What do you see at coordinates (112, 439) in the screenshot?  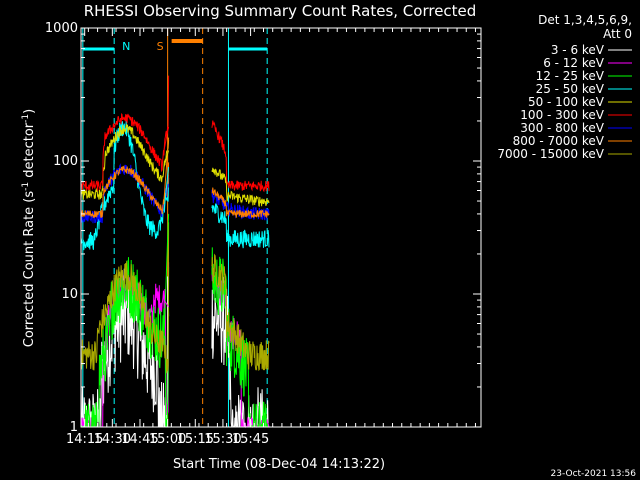 I see `x-tick-label: 14:30` at bounding box center [112, 439].